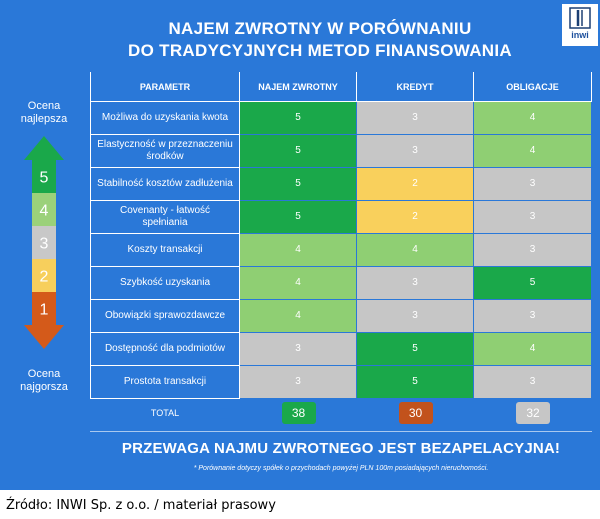 The width and height of the screenshot is (600, 519). I want to click on title-line-2: DO TRADYCYJNYCH METOD FINANSOWANIA, so click(320, 50).